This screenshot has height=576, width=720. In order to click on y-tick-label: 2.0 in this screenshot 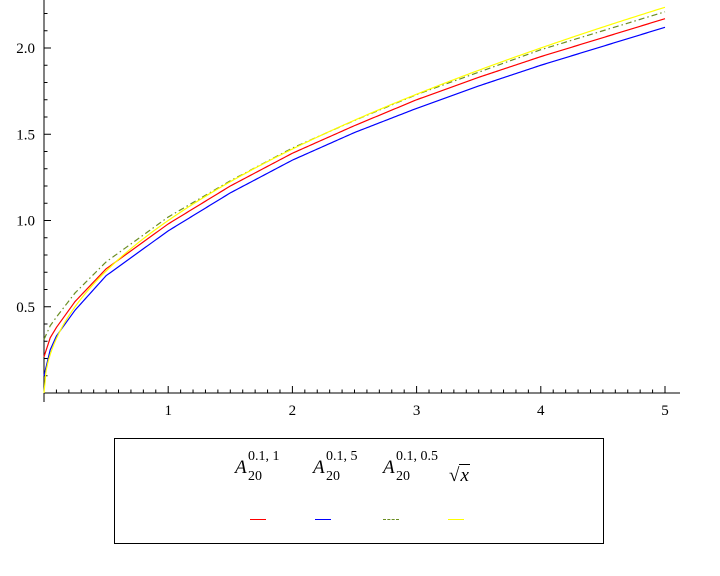, I will do `click(25, 49)`.